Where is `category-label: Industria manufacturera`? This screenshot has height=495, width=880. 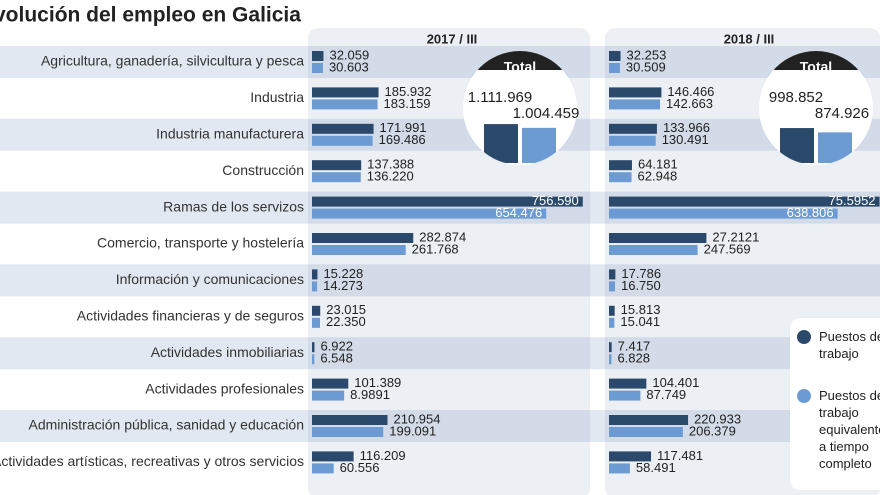
category-label: Industria manufacturera is located at coordinates (230, 134).